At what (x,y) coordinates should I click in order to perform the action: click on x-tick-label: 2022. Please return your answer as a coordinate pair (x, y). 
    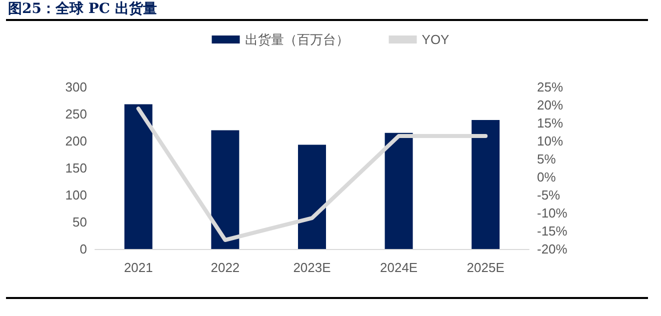
    Looking at the image, I should click on (225, 267).